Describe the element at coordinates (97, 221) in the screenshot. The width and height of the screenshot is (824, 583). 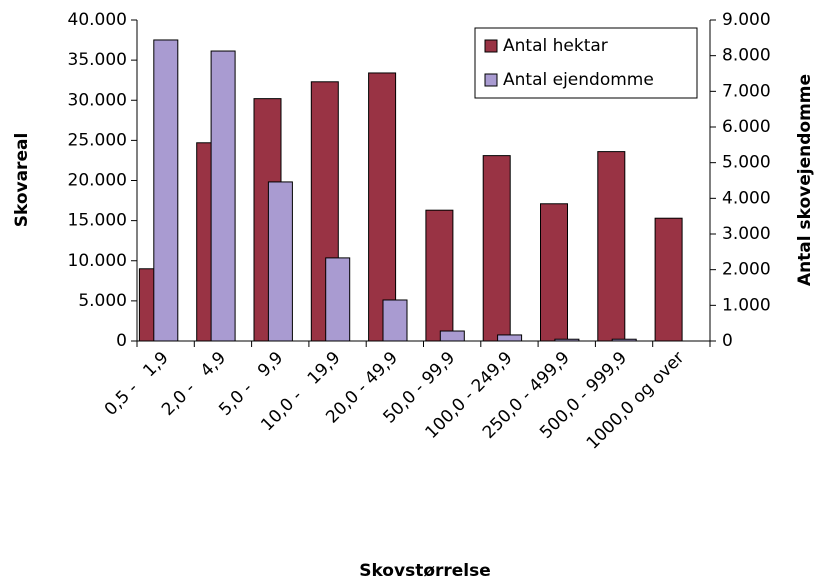
I see `y-tick-label: 15.000` at that location.